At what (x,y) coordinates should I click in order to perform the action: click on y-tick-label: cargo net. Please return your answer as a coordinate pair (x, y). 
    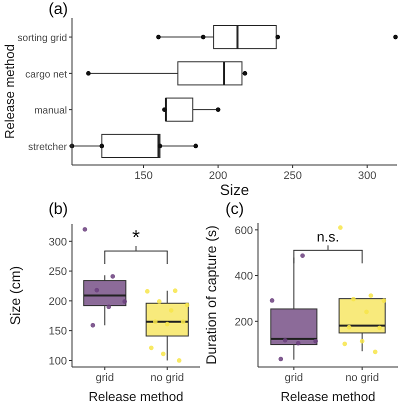
    Looking at the image, I should click on (46, 74).